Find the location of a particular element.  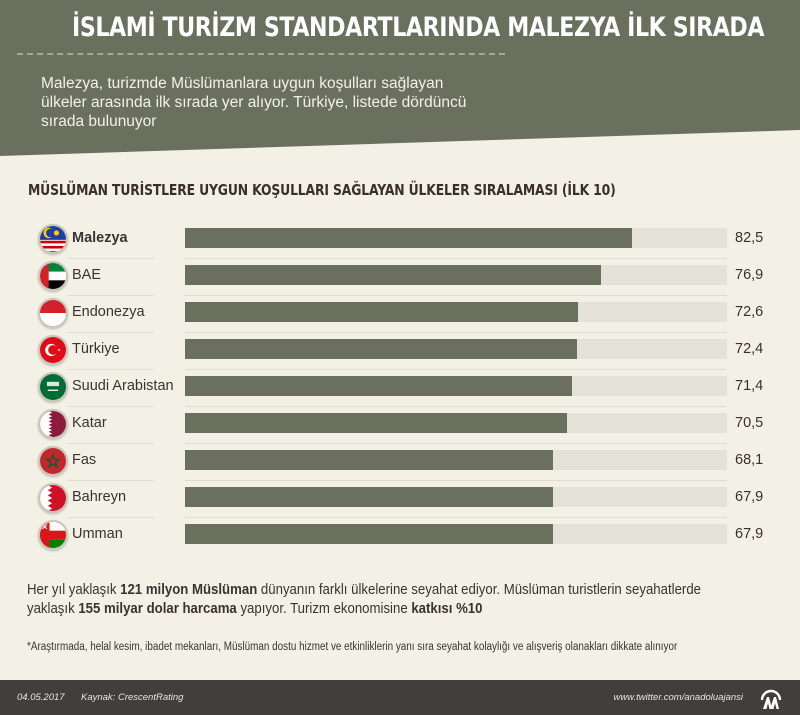

chart-row: Bahreyn 67,9 is located at coordinates (400, 499).